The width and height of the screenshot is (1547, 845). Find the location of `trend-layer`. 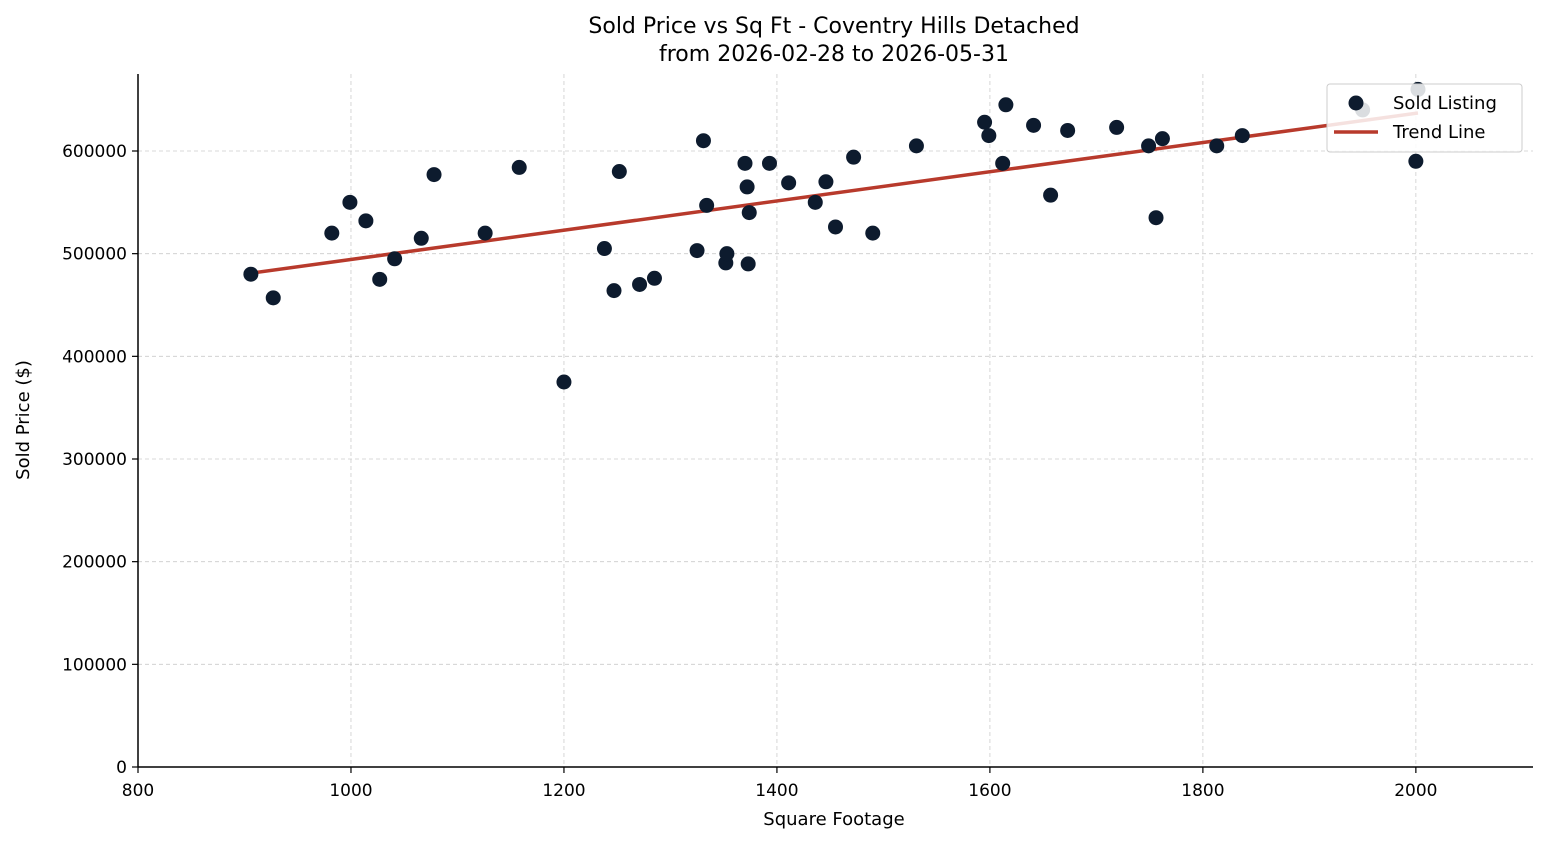

trend-layer is located at coordinates (834, 193).